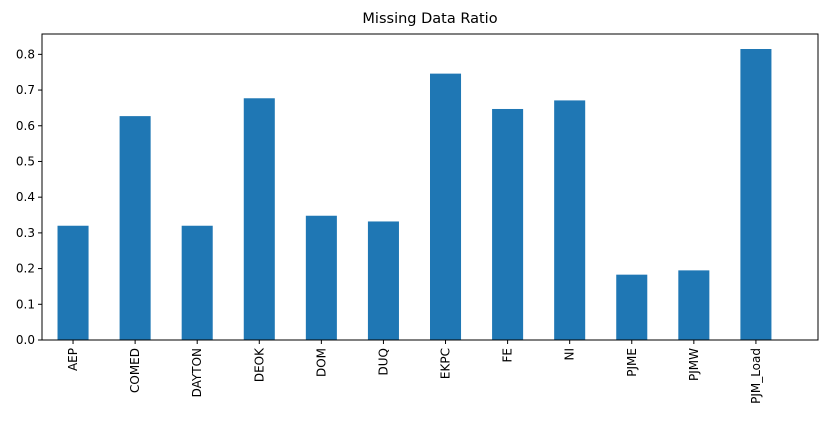  Describe the element at coordinates (632, 362) in the screenshot. I see `x-tick-label: PJME` at that location.